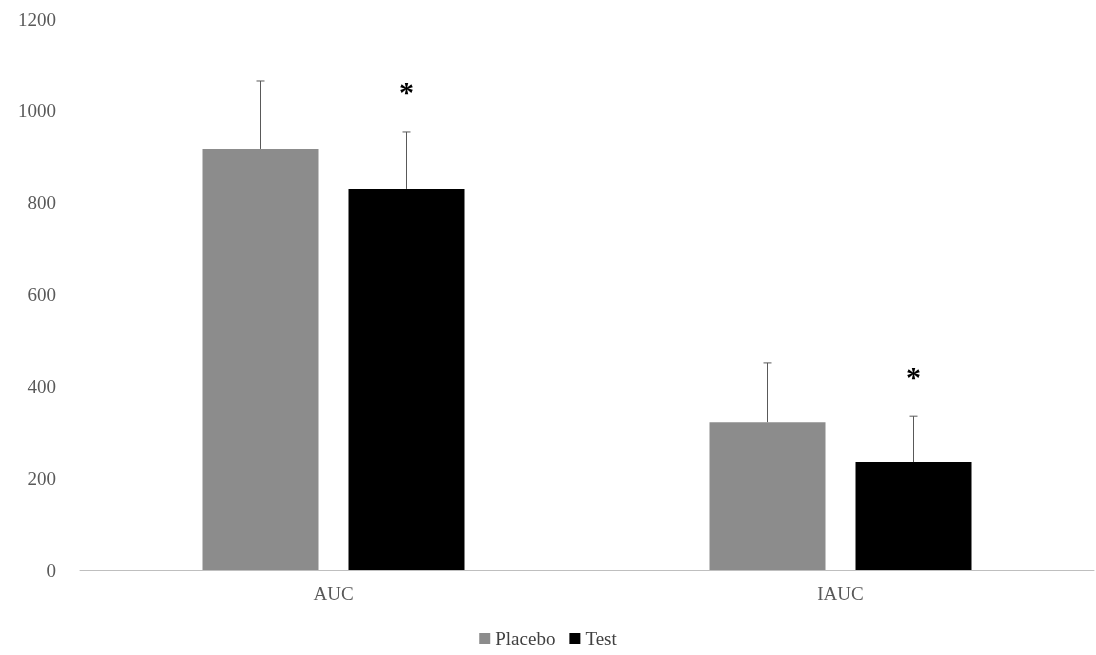 This screenshot has width=1096, height=655. I want to click on legend-label: Placebo, so click(525, 638).